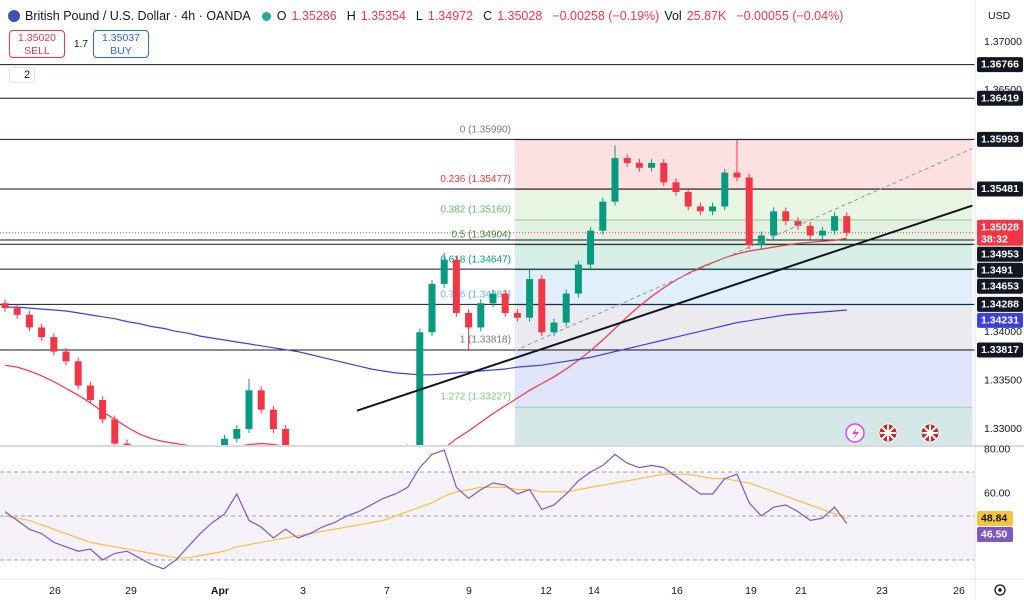 Image resolution: width=1024 pixels, height=600 pixels. I want to click on collapse-indicators: 2, so click(22, 75).